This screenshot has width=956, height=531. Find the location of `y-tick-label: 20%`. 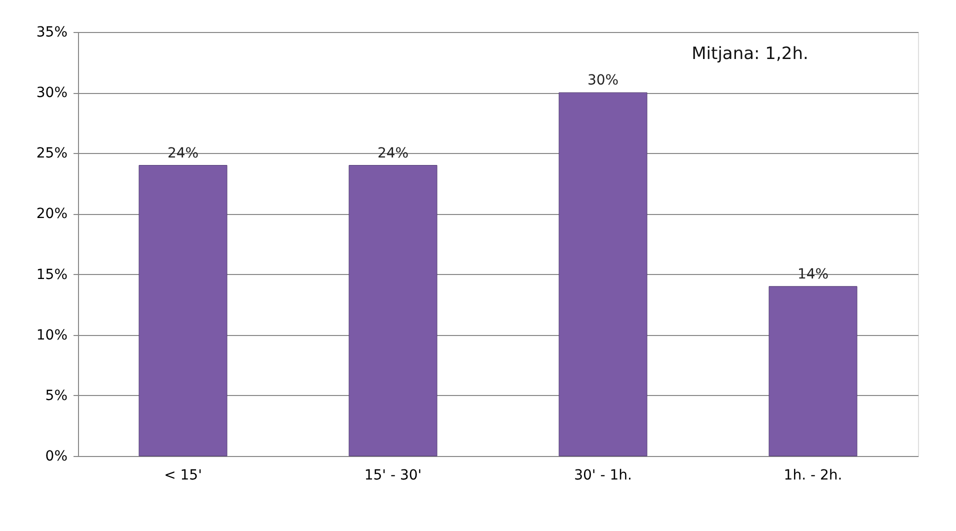

y-tick-label: 20% is located at coordinates (52, 214).